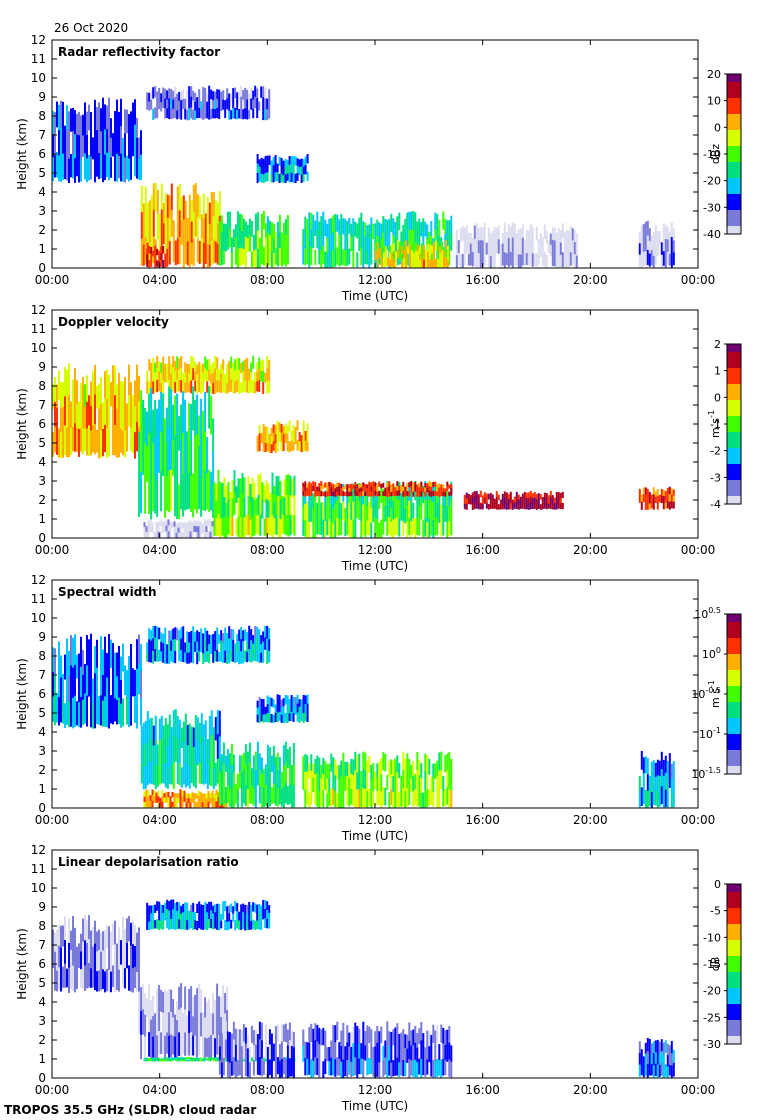 The image size is (780, 1120). Describe the element at coordinates (715, 154) in the screenshot. I see `colorbar-unit-text: dBz` at that location.